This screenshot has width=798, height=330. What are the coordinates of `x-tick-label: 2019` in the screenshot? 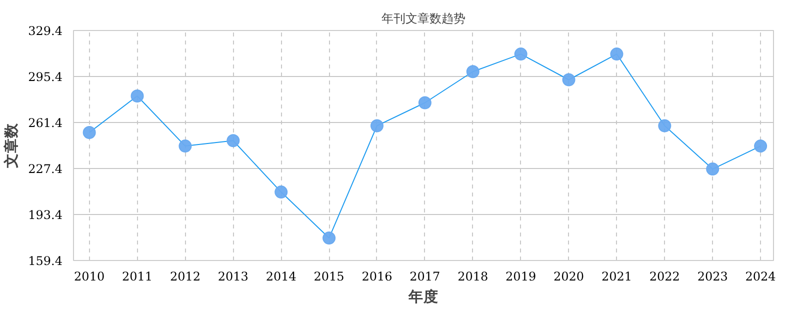 It's located at (521, 277).